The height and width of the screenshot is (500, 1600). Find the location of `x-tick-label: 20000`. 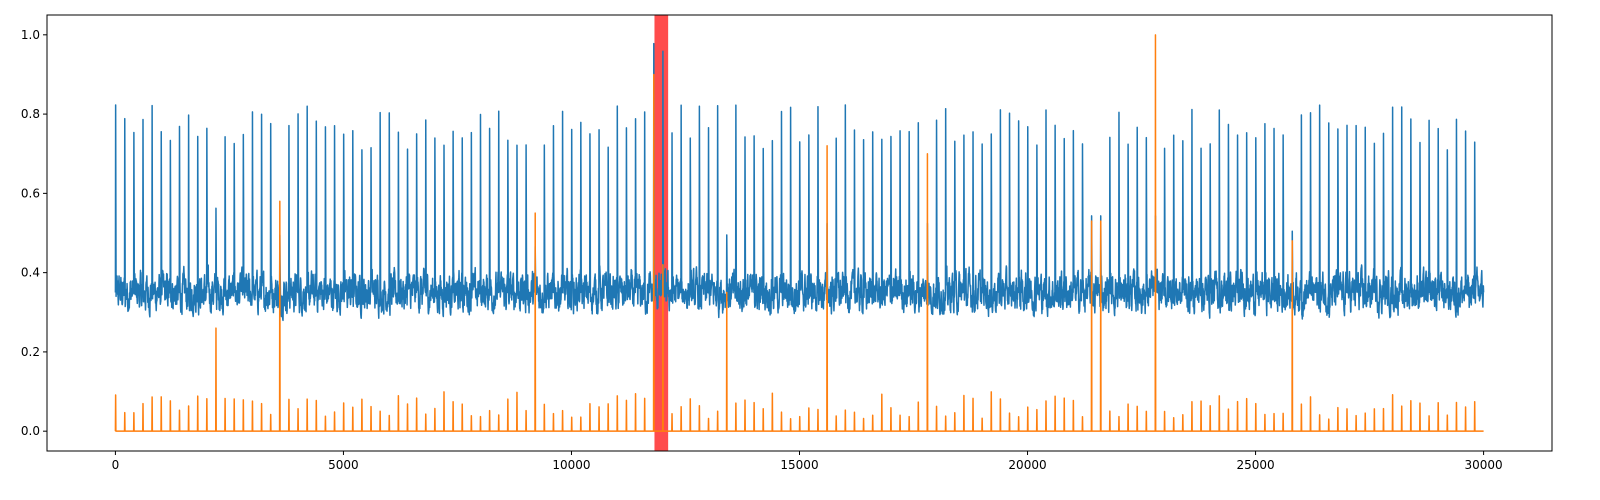

x-tick-label: 20000 is located at coordinates (1027, 465).